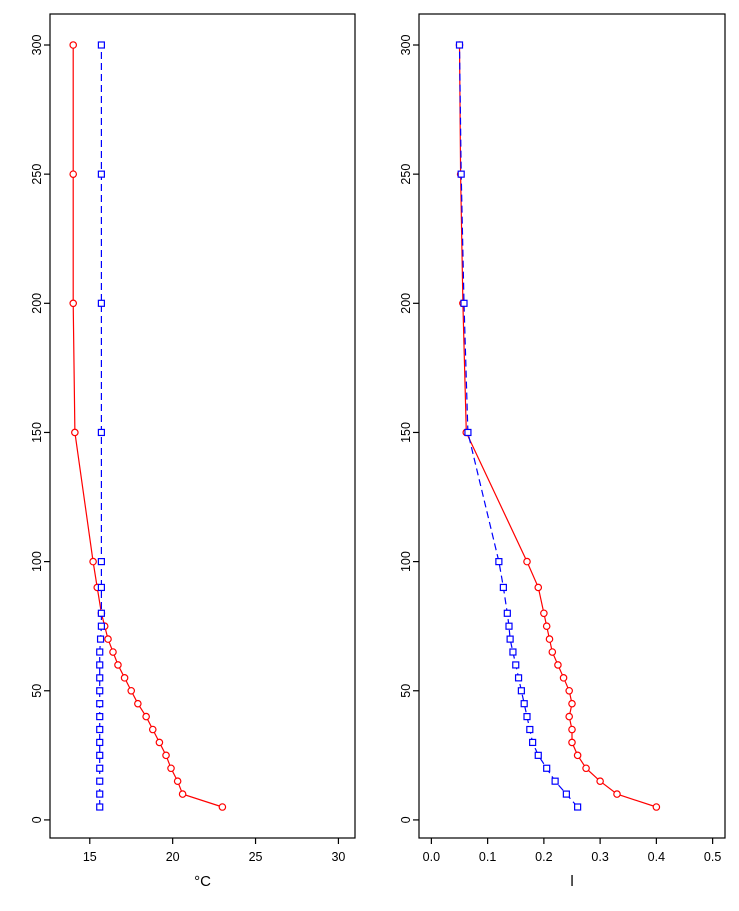  Describe the element at coordinates (202, 881) in the screenshot. I see `x-axis-title: °C` at that location.